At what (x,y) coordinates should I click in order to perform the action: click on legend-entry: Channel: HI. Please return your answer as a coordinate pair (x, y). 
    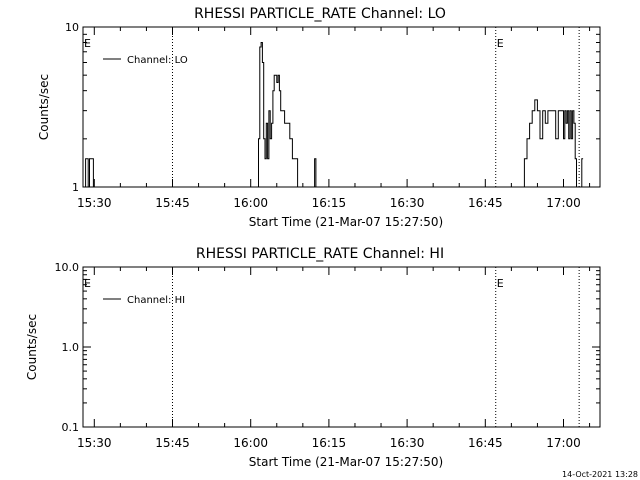
    Looking at the image, I should click on (156, 300).